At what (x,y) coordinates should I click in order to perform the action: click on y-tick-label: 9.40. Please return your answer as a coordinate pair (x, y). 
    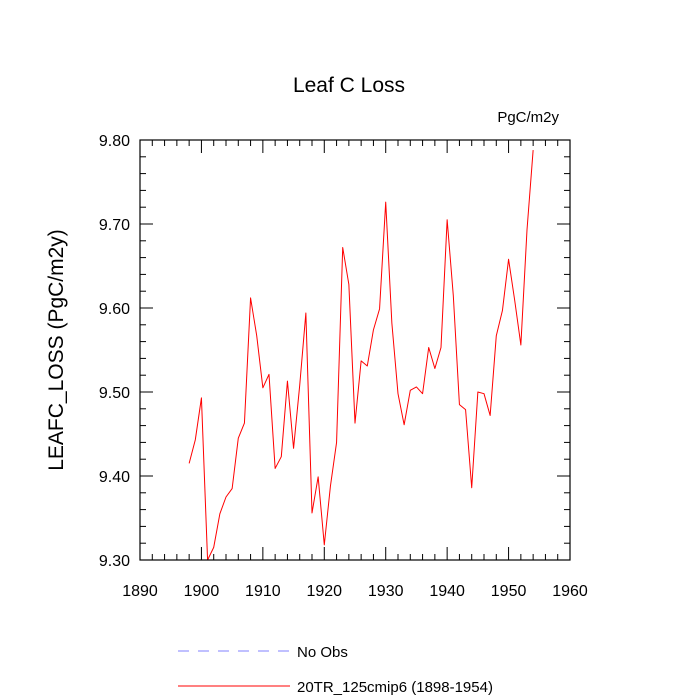
    Looking at the image, I should click on (114, 477).